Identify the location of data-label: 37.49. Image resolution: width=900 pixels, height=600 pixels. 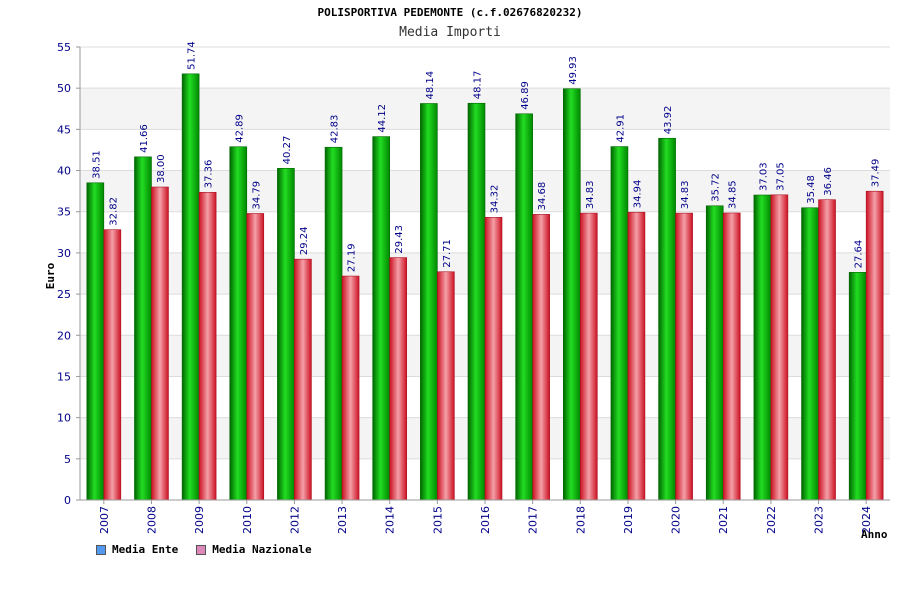
(876, 173).